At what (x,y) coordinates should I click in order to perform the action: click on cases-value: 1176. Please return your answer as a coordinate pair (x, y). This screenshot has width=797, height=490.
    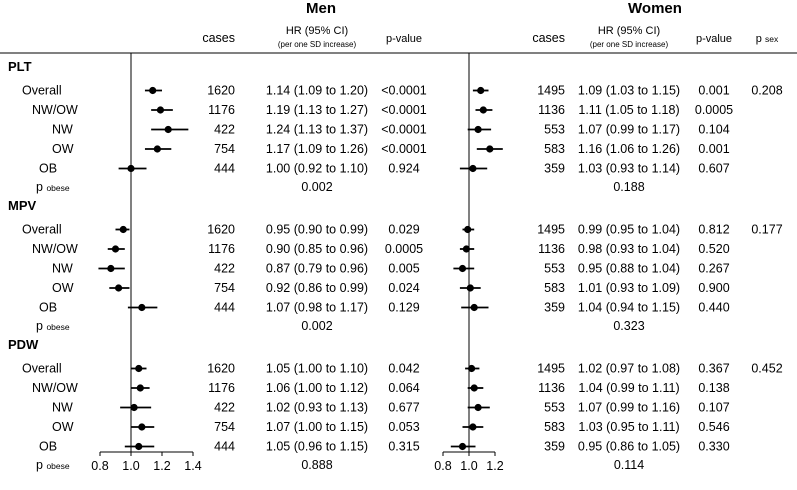
    Looking at the image, I should click on (221, 110).